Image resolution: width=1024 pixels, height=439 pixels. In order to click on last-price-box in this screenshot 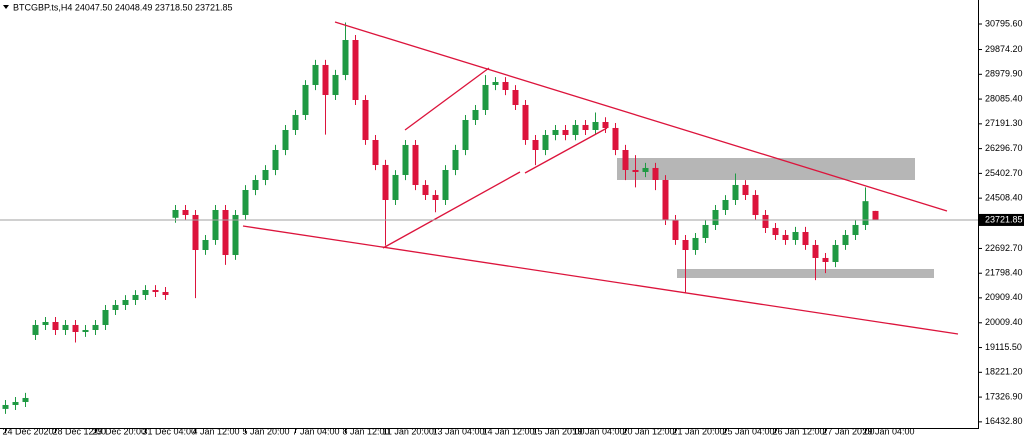, I will do `click(1001, 219)`.